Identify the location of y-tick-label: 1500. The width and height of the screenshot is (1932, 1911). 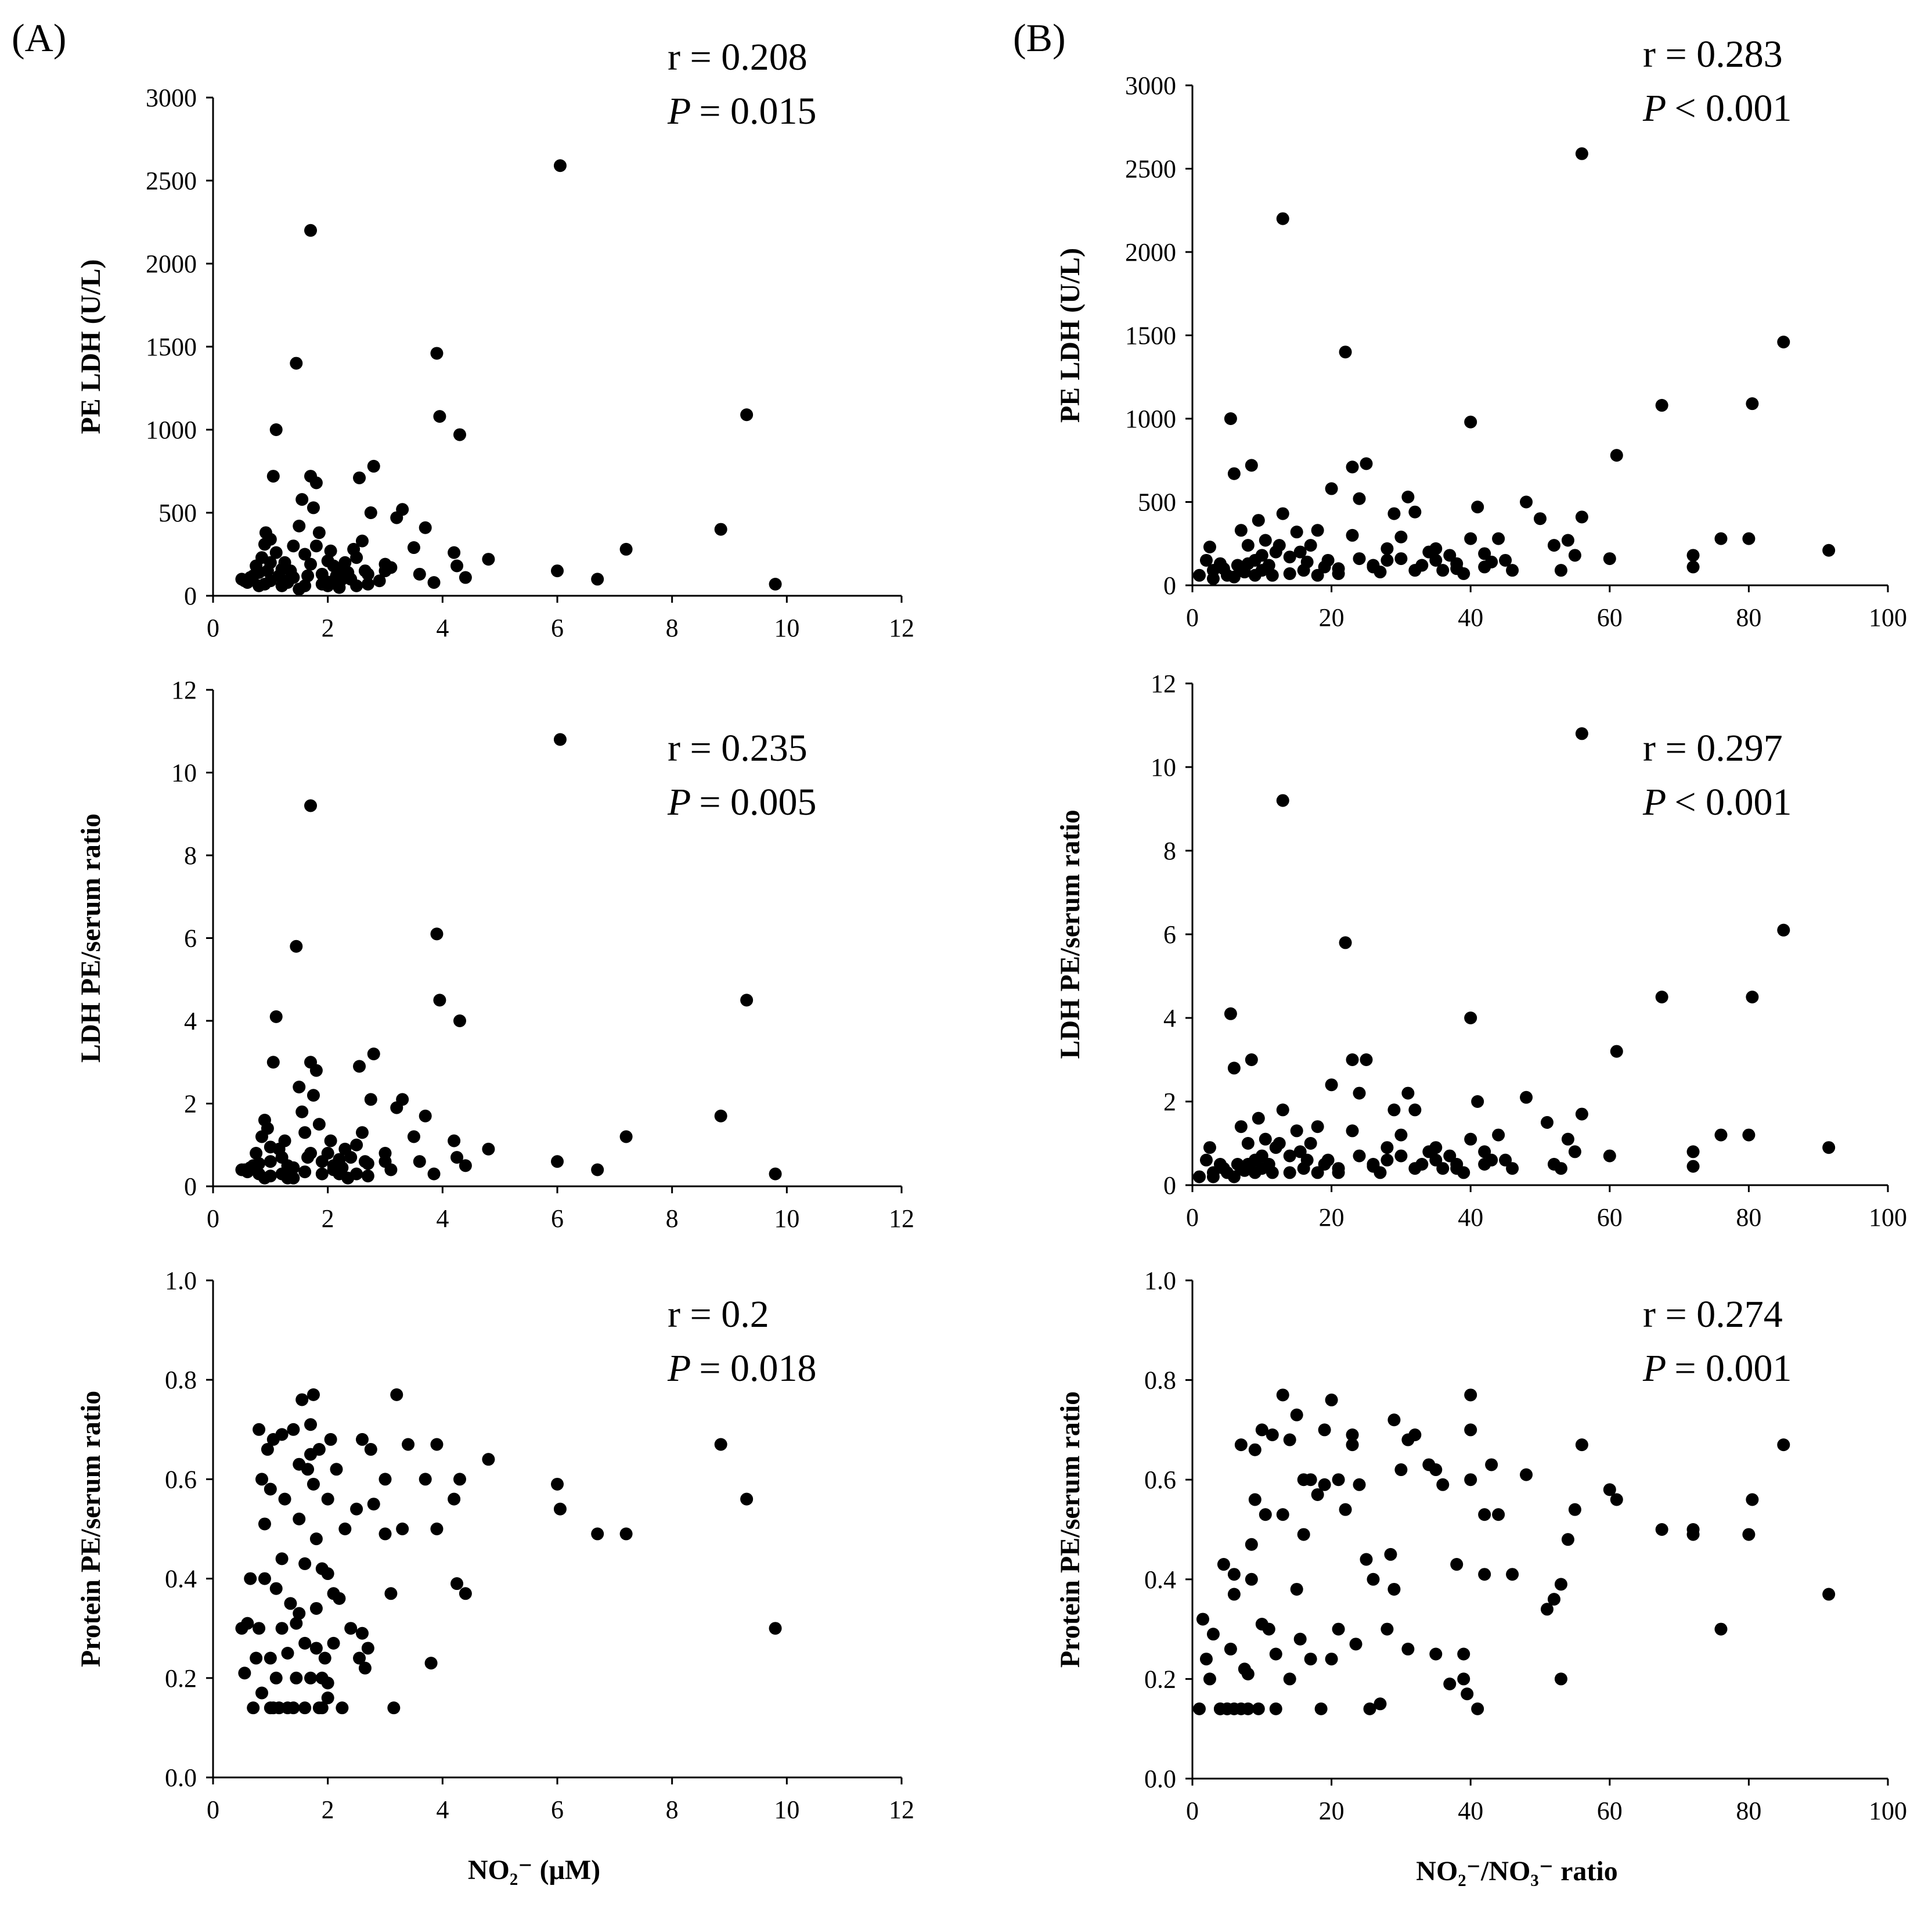
(172, 347).